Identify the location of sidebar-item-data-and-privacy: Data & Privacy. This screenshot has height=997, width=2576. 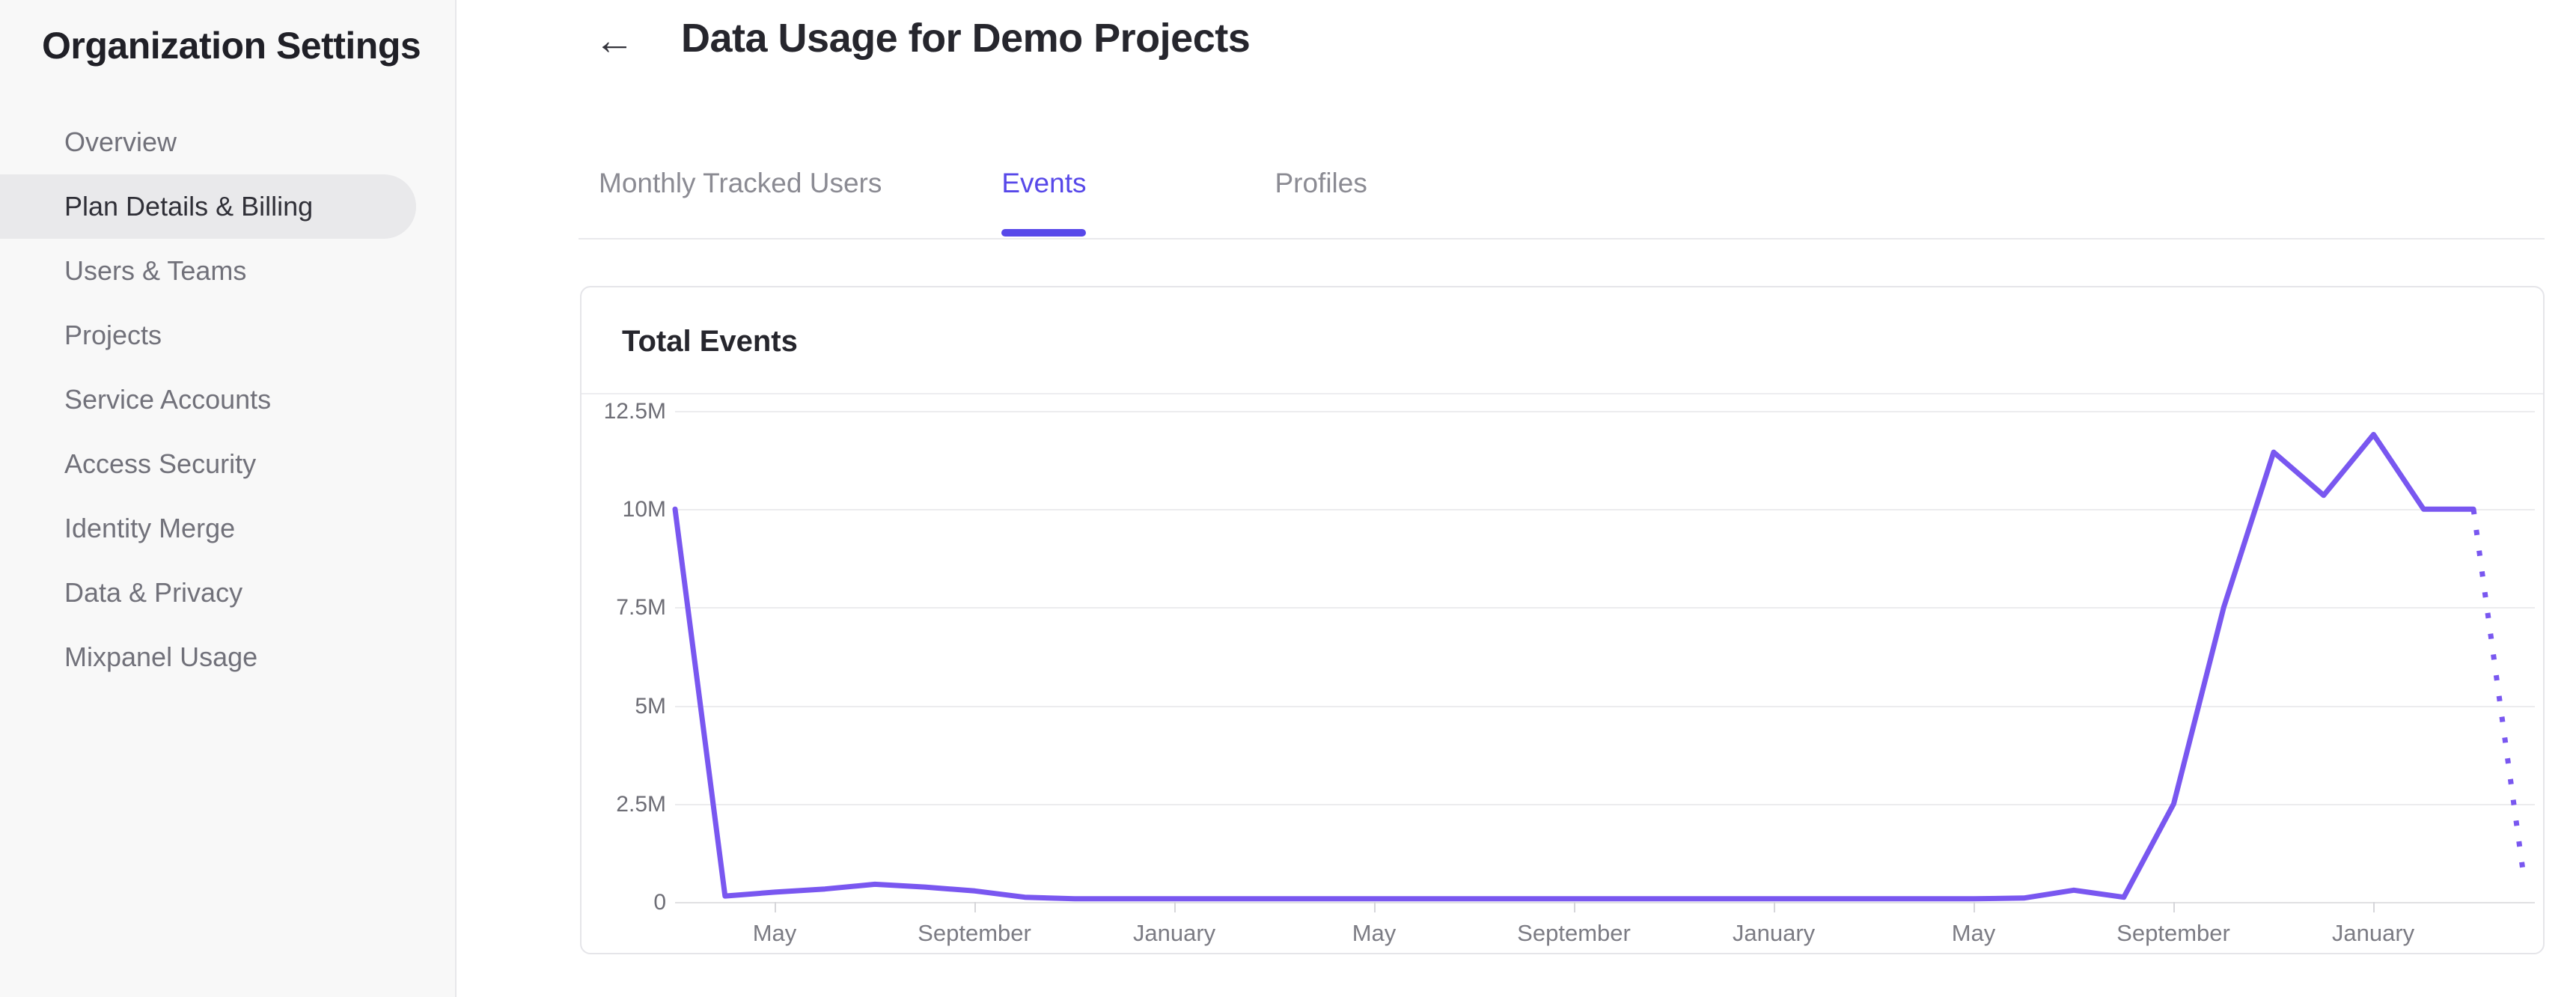
(153, 593).